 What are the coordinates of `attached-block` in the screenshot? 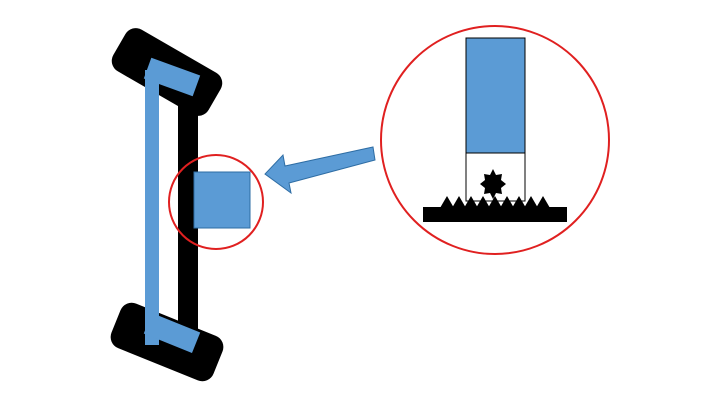 It's located at (222, 200).